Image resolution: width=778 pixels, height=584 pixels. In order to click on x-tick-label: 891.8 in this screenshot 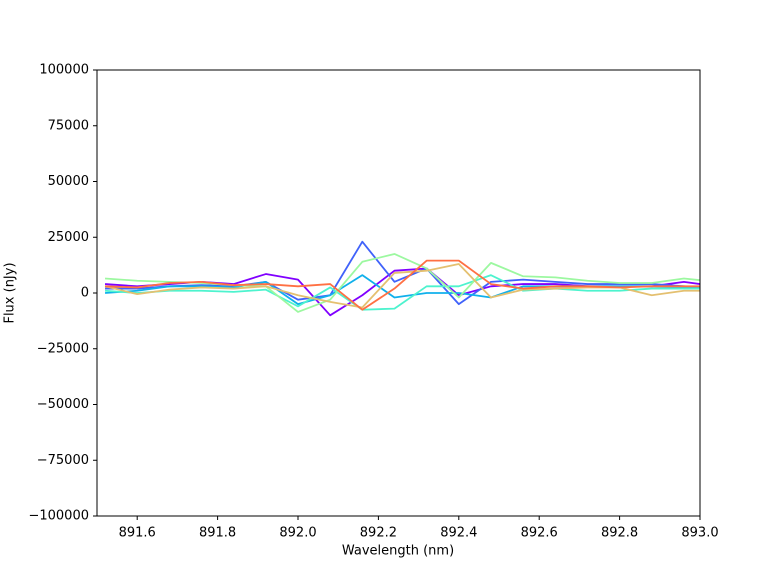, I will do `click(217, 533)`.